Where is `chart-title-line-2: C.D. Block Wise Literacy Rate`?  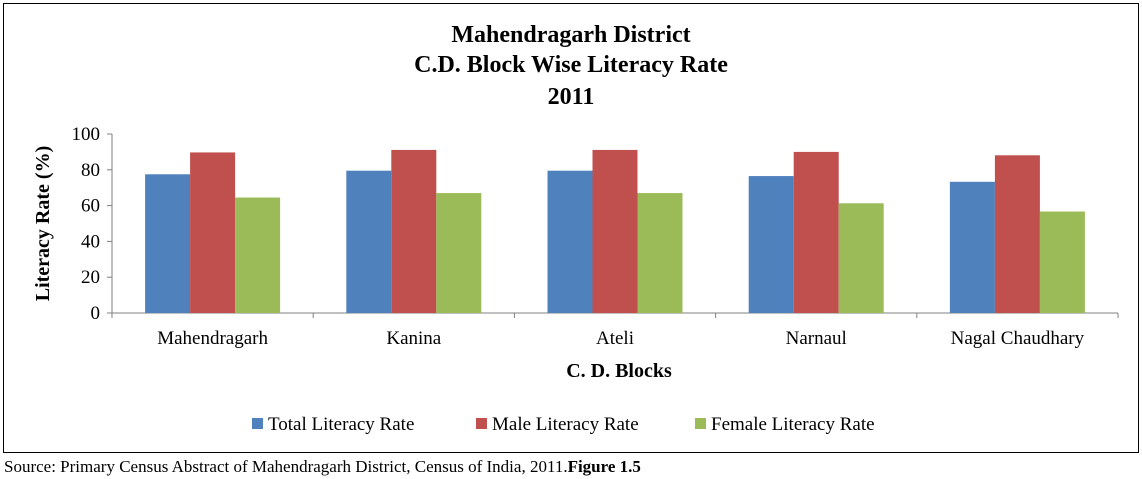 chart-title-line-2: C.D. Block Wise Literacy Rate is located at coordinates (571, 65).